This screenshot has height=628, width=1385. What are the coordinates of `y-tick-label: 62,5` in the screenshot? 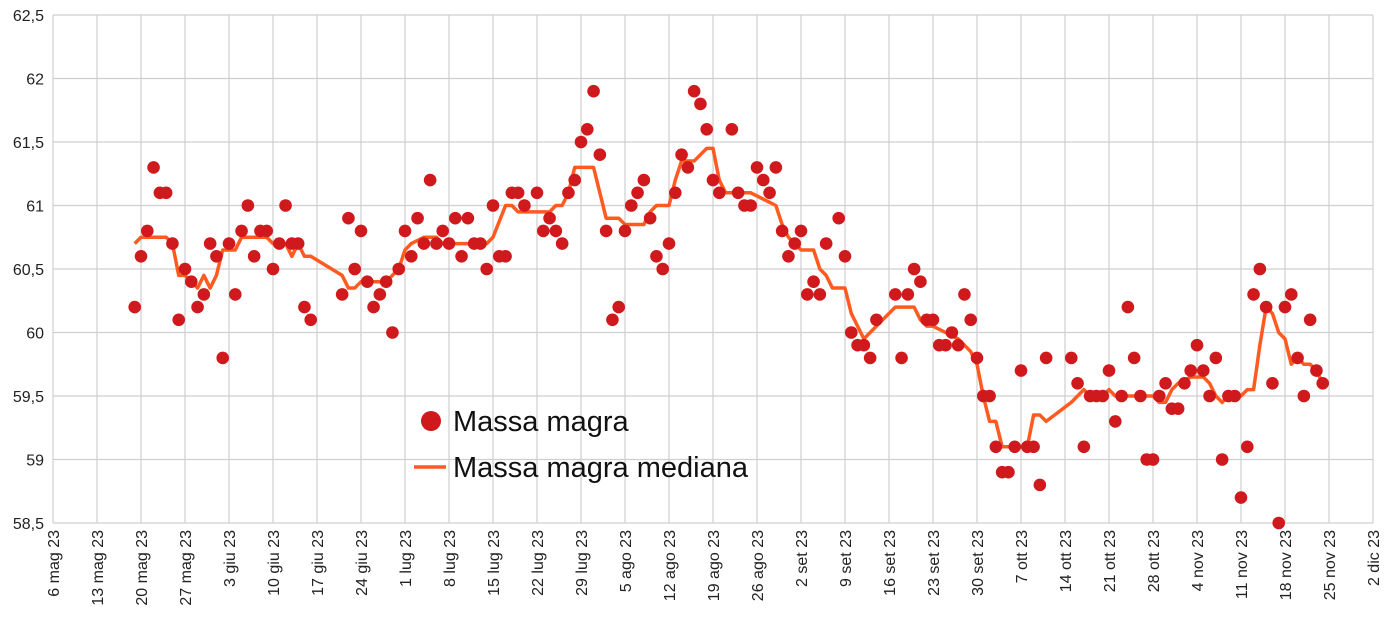 It's located at (28, 16).